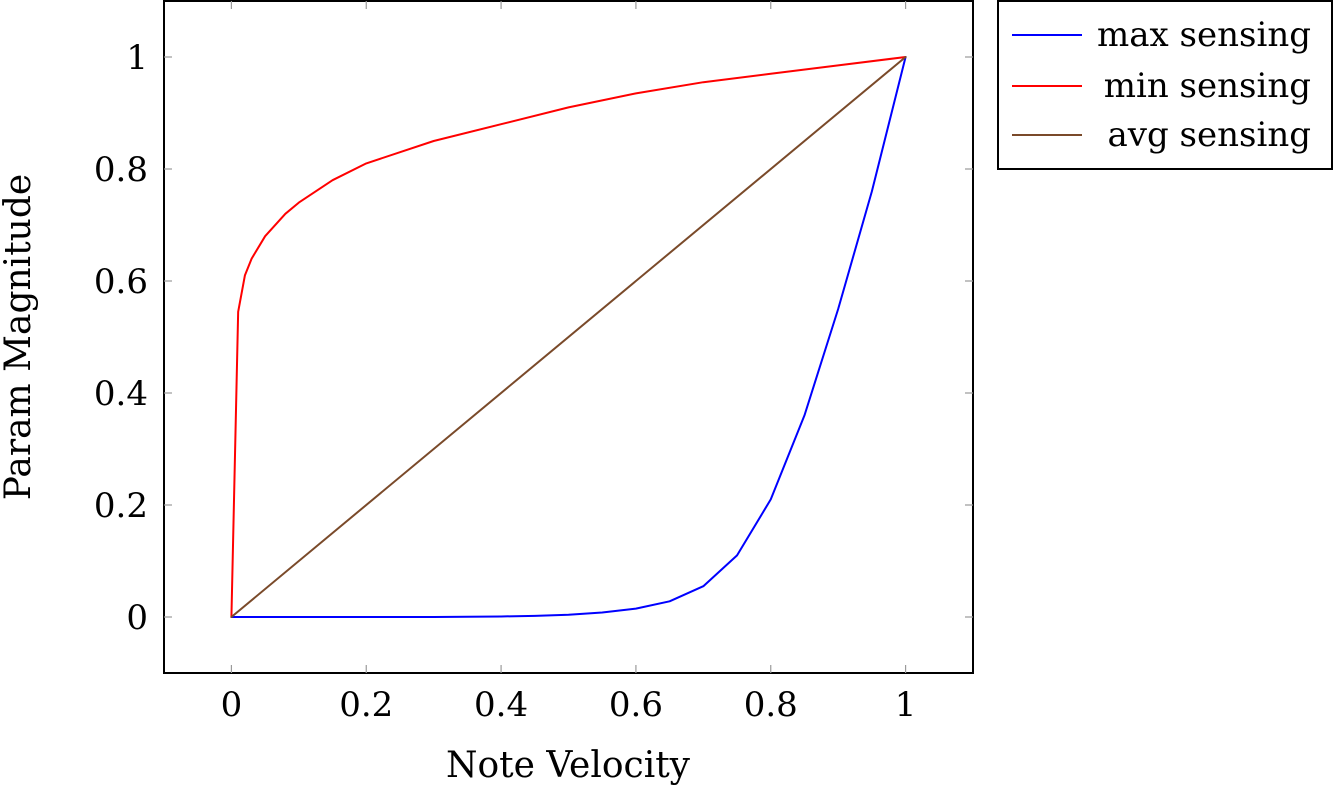  Describe the element at coordinates (771, 705) in the screenshot. I see `x-tick-label: 0.8` at that location.